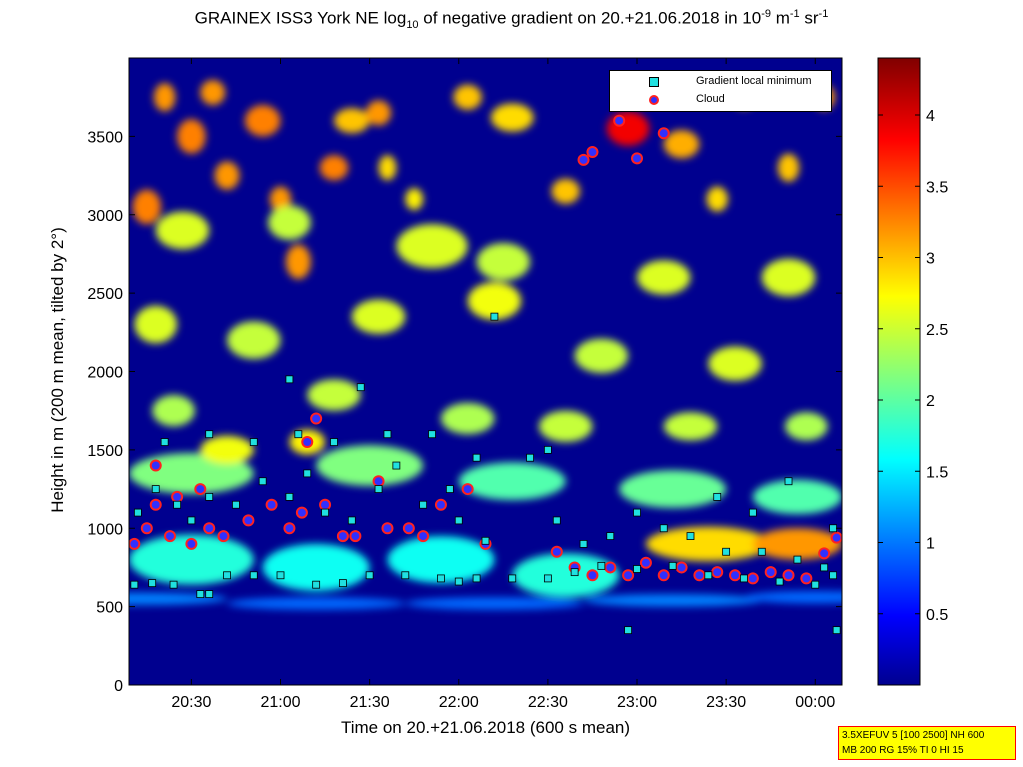 The image size is (1023, 767). What do you see at coordinates (370, 702) in the screenshot?
I see `x-tick-label: 21:30` at bounding box center [370, 702].